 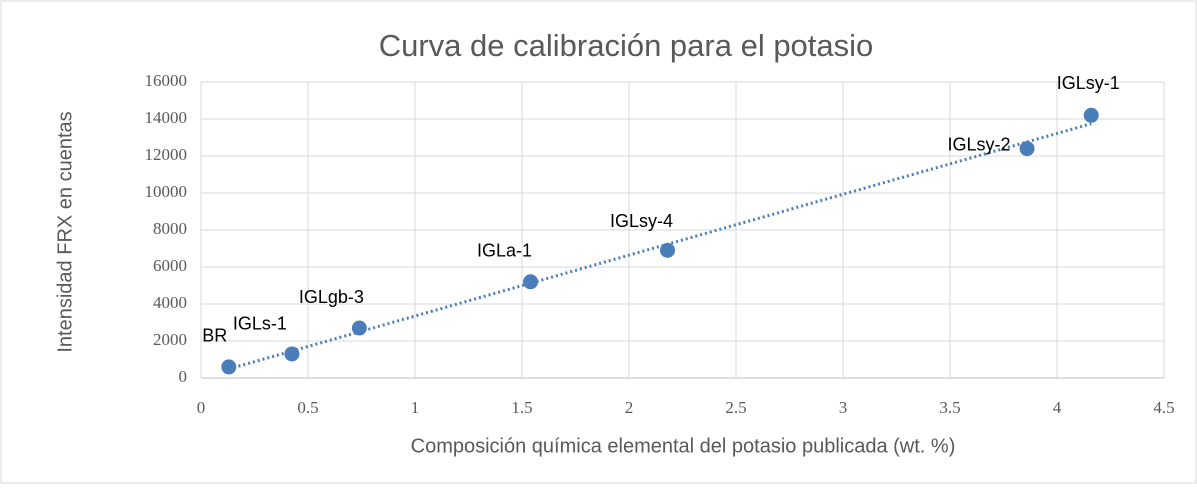 What do you see at coordinates (331, 297) in the screenshot?
I see `point-label: IGLgb-3` at bounding box center [331, 297].